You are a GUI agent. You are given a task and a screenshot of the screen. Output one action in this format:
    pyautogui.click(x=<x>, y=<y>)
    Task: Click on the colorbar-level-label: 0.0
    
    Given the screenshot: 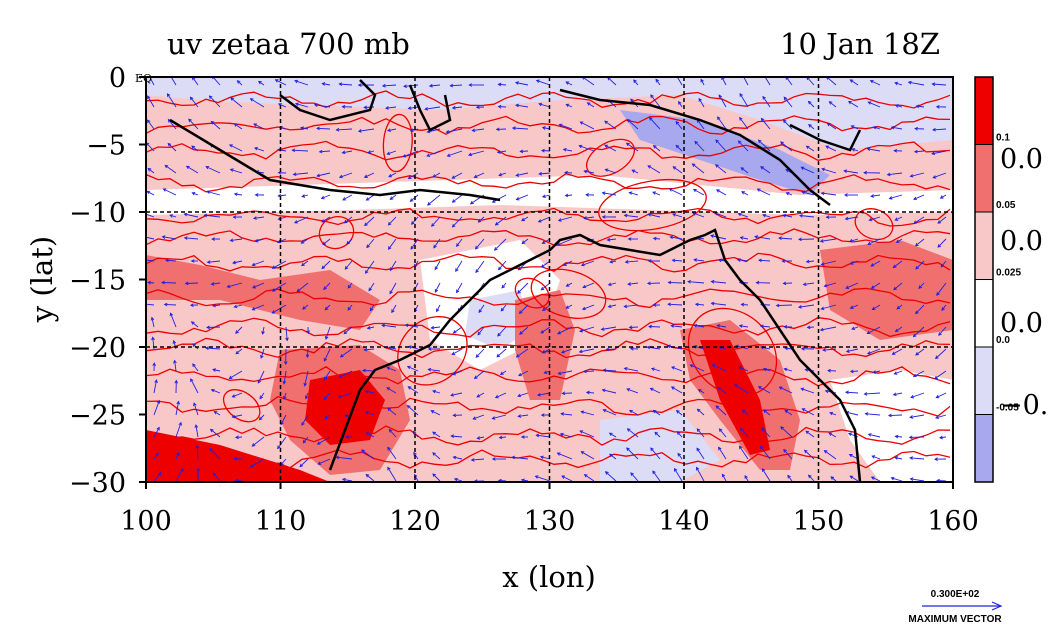 What is the action you would take?
    pyautogui.click(x=1003, y=340)
    